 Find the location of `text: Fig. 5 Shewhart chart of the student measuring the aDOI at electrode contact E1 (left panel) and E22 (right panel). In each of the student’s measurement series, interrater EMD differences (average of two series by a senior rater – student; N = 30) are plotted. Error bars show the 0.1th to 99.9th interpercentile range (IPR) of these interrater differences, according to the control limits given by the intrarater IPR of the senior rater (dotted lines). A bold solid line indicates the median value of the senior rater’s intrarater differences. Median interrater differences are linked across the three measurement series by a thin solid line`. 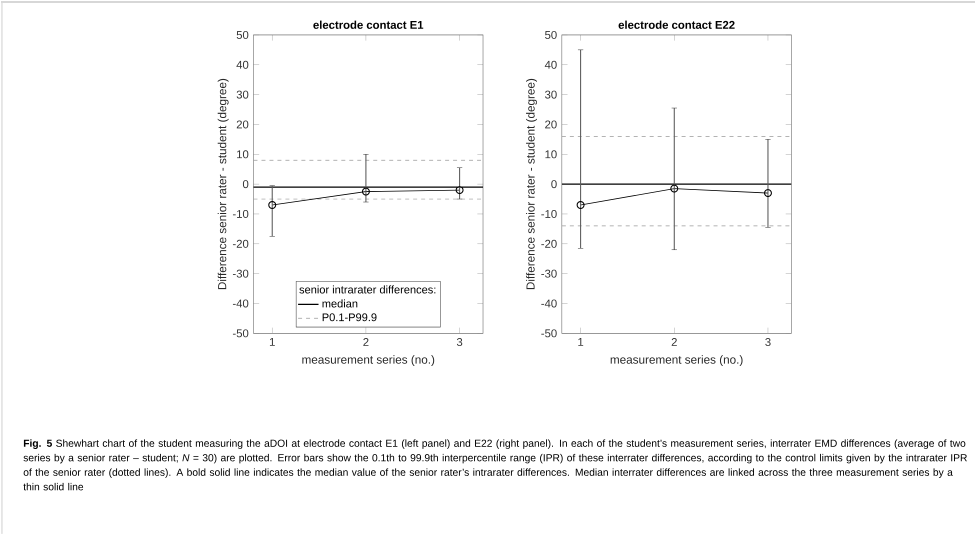

text: Fig. 5 Shewhart chart of the student measuring the aDOI at electrode contact E1 (left panel) and E22 (right panel). In each of the student’s measurement series, interrater EMD differences (average of two series by a senior rater – student; N = 30) are plotted. Error bars show the 0.1th to 99.9th interpercentile range (IPR) of these interrater differences, according to the control limits given by the intrarater IPR of the senior rater (dotted lines). A bold solid line indicates the median value of the senior rater’s intrarater differences. Median interrater differences are linked across the three measurement series by a thin solid line is located at coordinates (495, 465).